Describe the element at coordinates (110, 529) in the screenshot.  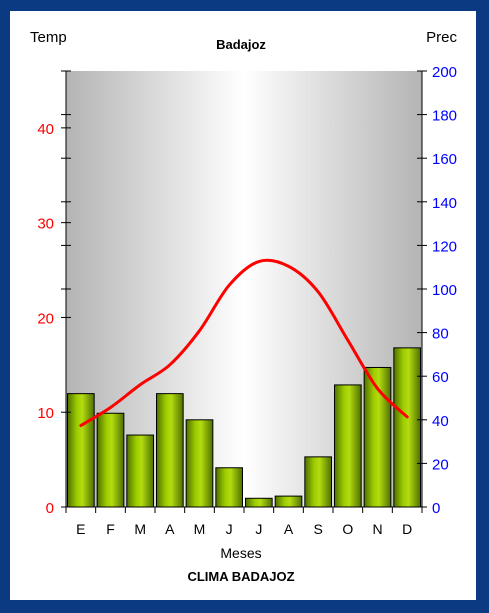
I see `x-tick-label: F` at that location.